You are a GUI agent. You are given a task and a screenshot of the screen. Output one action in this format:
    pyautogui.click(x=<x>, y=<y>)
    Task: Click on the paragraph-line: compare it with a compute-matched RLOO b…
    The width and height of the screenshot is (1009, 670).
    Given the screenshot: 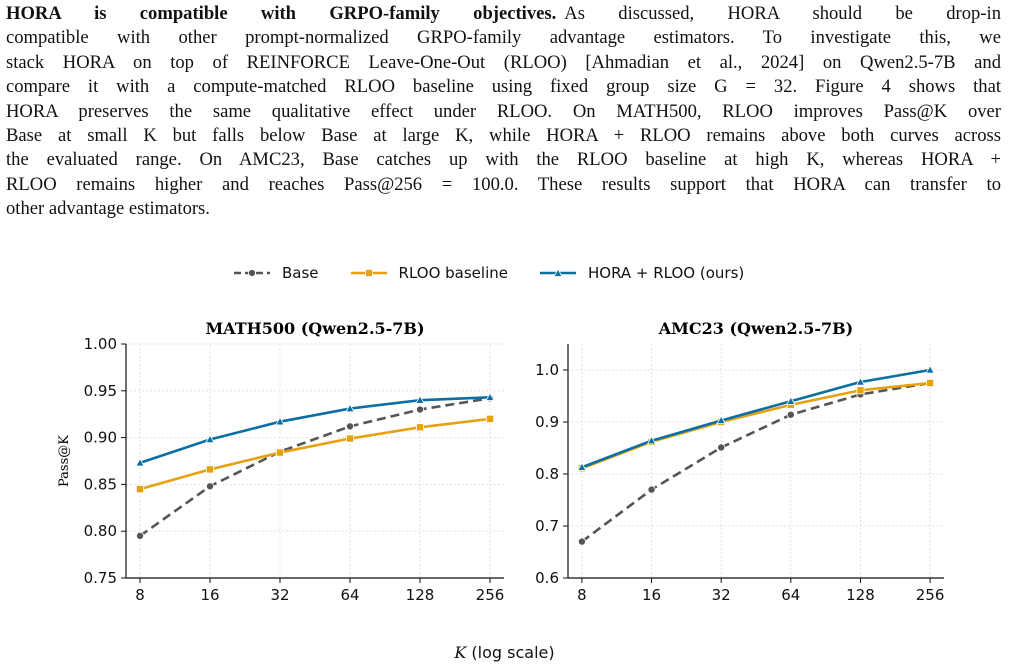 What is the action you would take?
    pyautogui.click(x=503, y=87)
    